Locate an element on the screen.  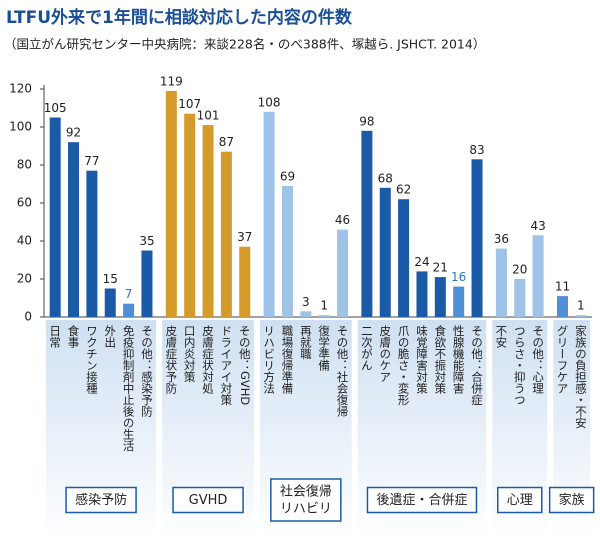
group-label: 心理 is located at coordinates (520, 500).